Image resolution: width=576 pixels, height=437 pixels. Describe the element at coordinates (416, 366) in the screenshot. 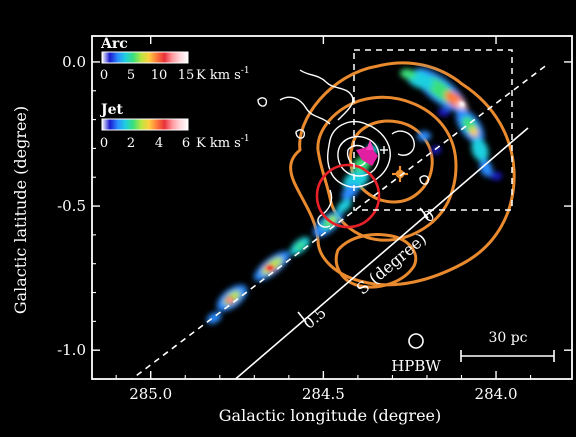

I see `hpbw-label: HPBW` at that location.